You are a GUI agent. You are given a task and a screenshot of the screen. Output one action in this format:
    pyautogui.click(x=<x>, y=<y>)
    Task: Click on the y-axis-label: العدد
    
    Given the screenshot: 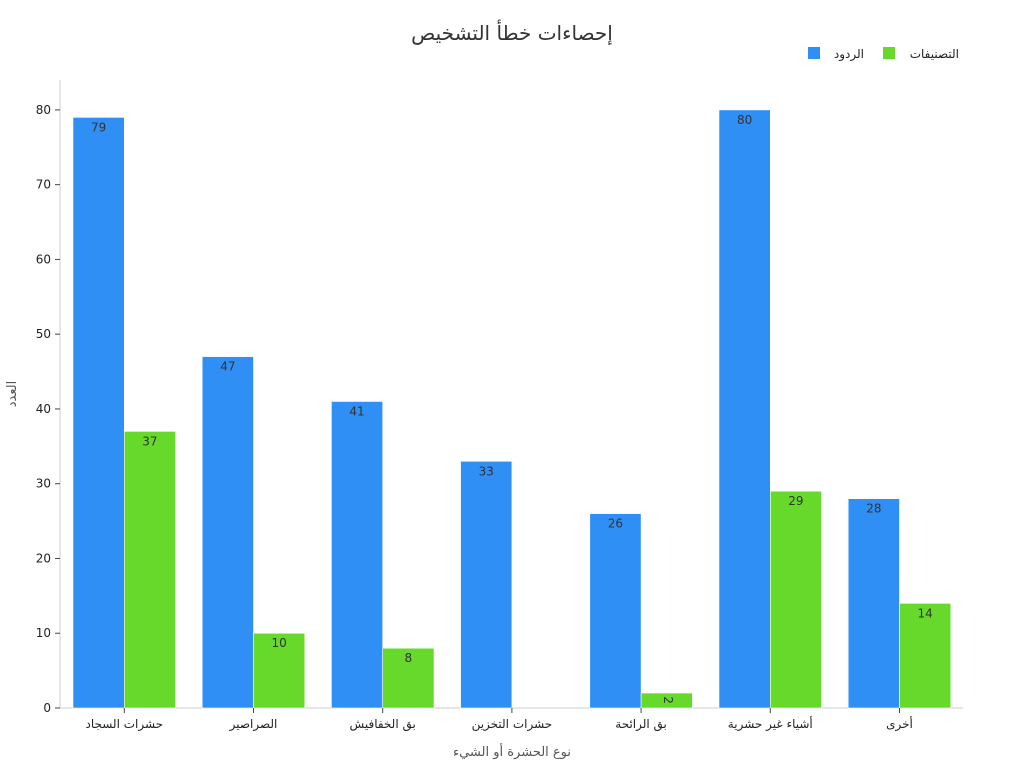 What is the action you would take?
    pyautogui.click(x=12, y=394)
    